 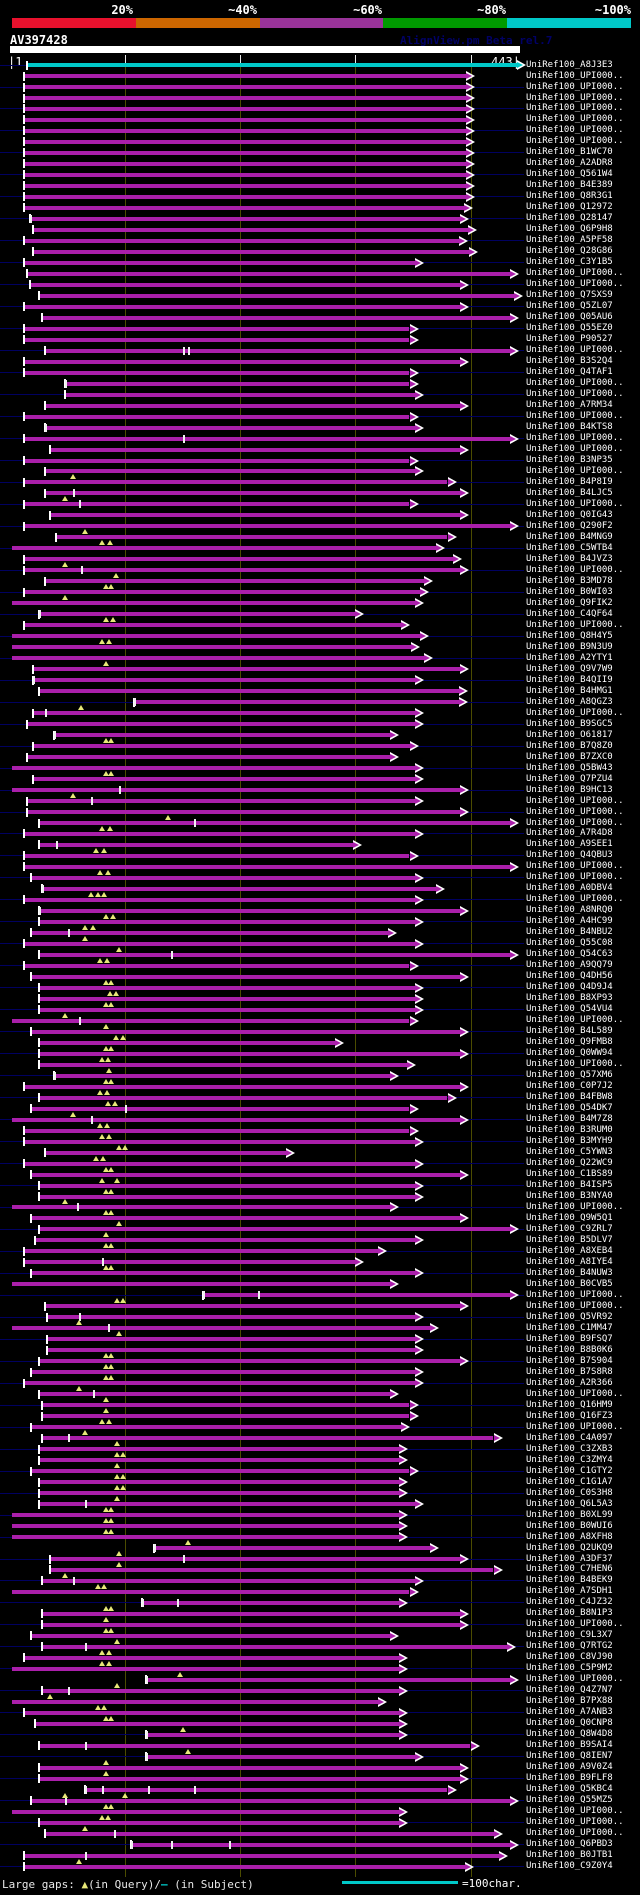 I want to click on hit-label: UniRef100_B4NBU2, so click(x=569, y=932).